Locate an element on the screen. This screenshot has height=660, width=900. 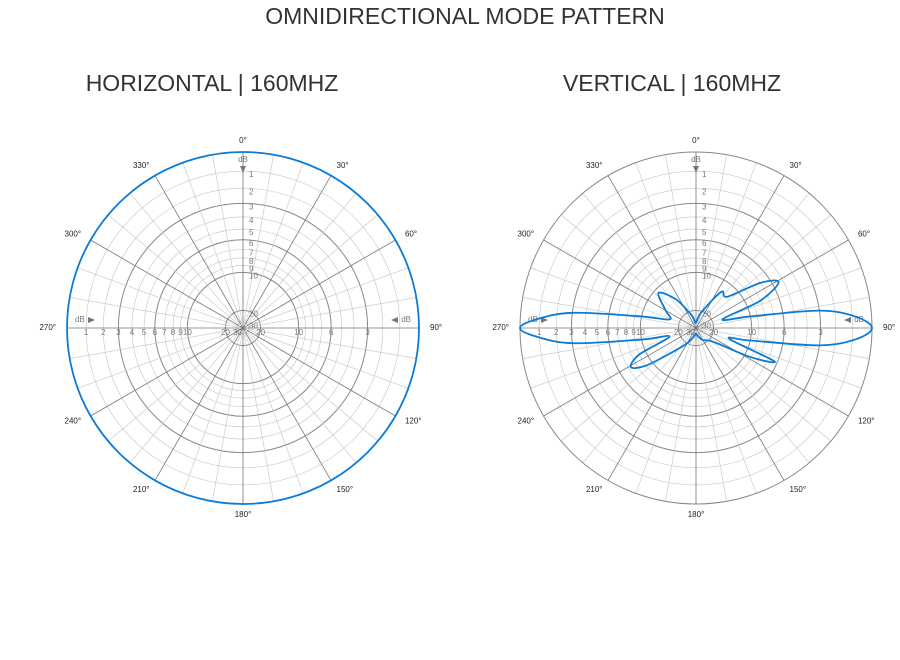
angle-label: 270° is located at coordinates (47, 327).